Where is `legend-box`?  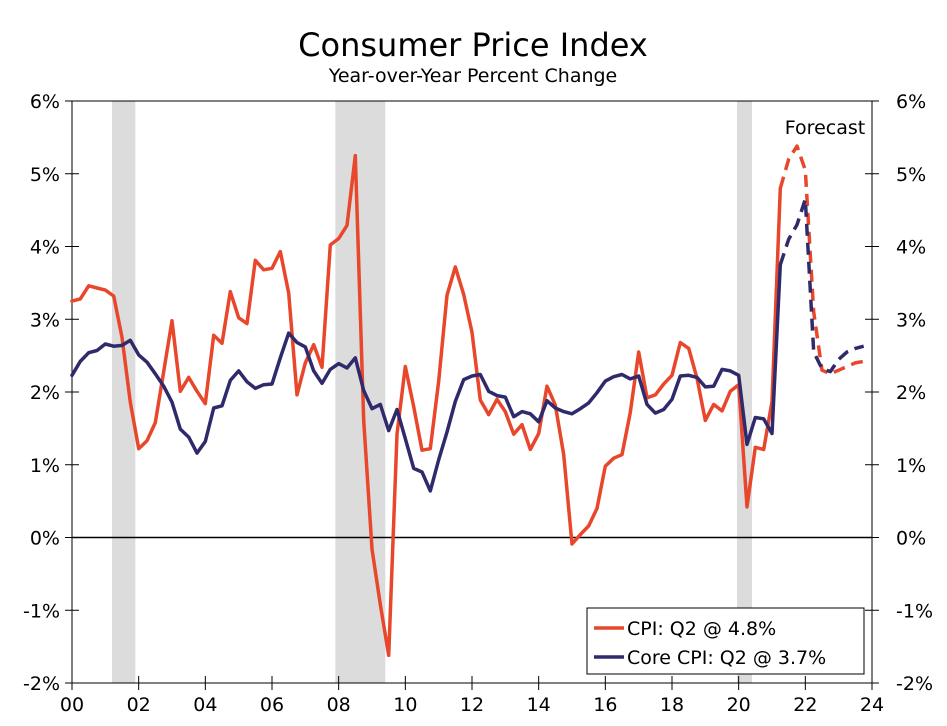 legend-box is located at coordinates (725, 641).